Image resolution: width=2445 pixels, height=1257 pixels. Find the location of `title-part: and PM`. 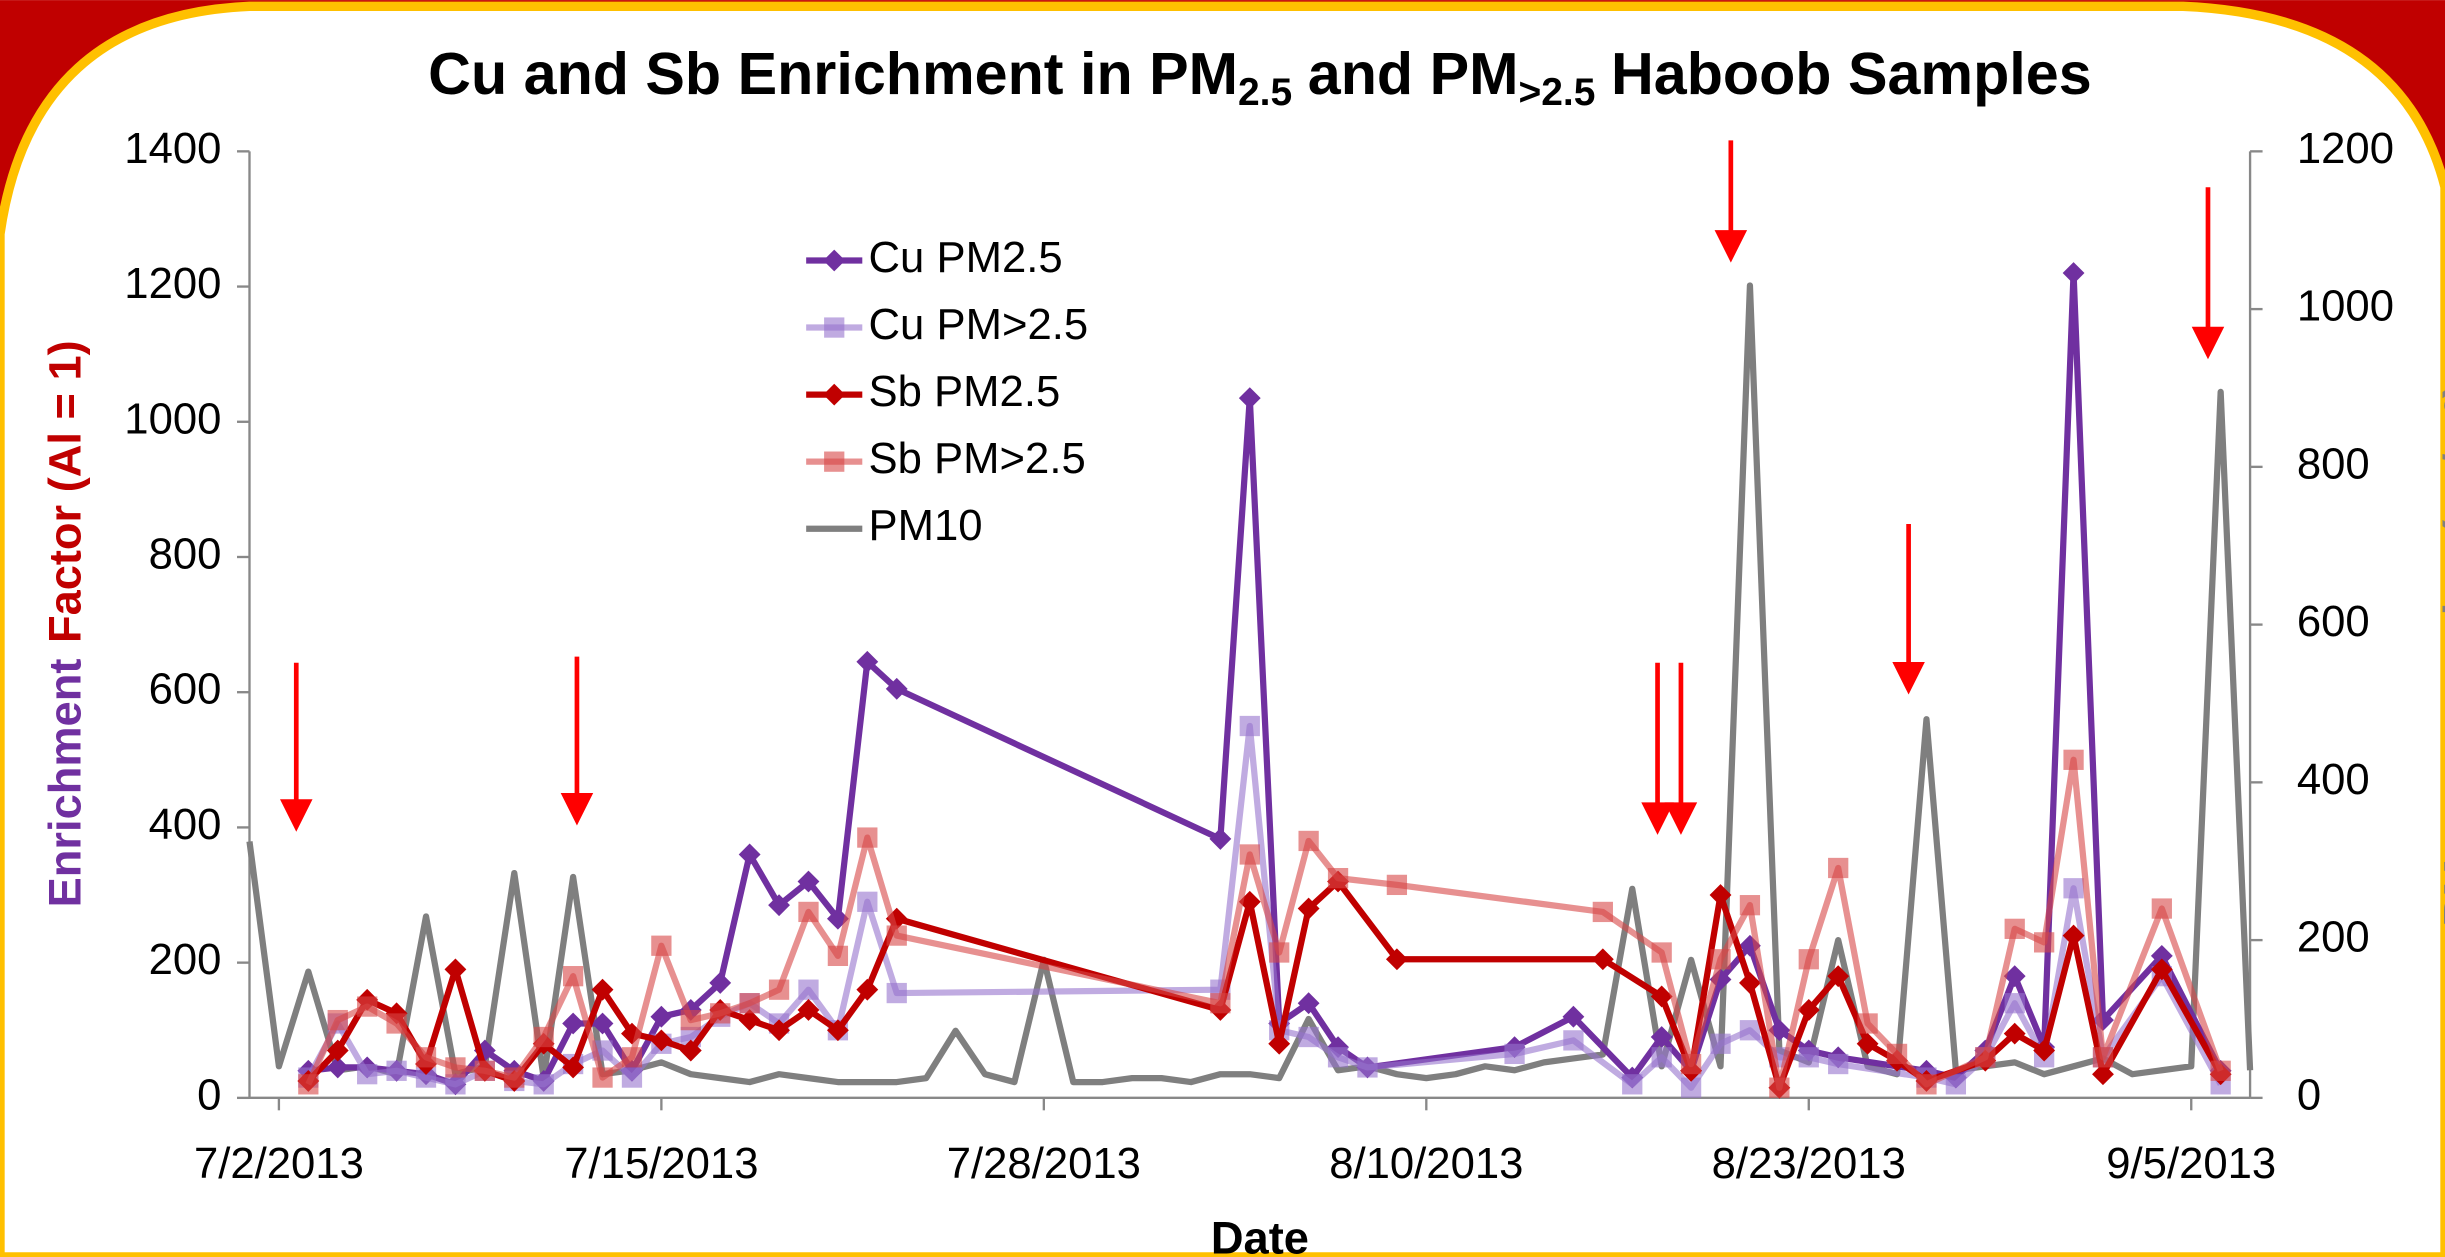

title-part: and PM is located at coordinates (1413, 73).